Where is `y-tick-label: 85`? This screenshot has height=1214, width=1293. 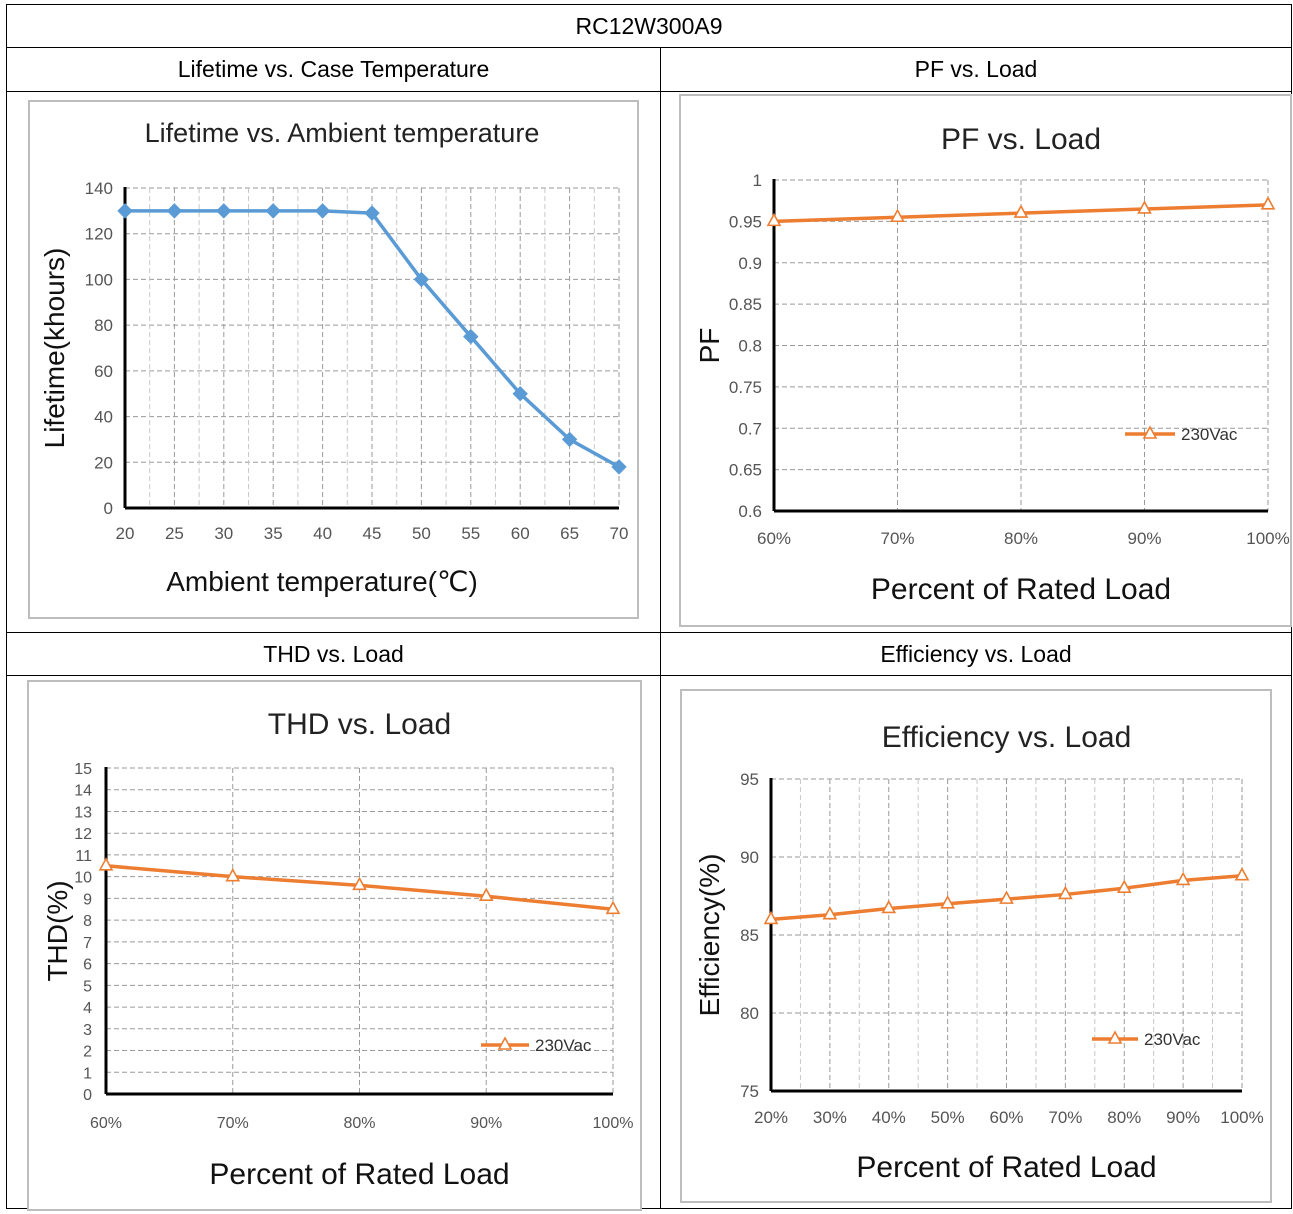 y-tick-label: 85 is located at coordinates (749, 935).